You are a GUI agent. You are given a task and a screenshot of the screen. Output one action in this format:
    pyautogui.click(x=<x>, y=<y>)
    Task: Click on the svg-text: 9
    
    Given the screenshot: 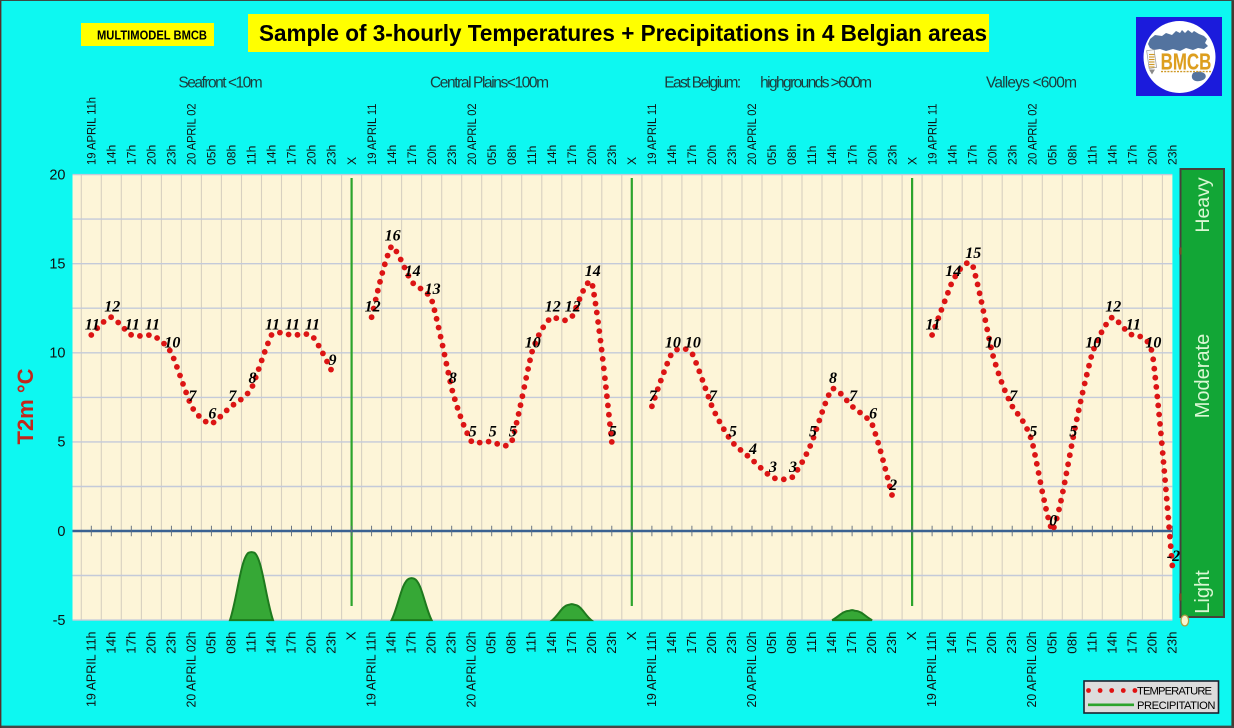 What is the action you would take?
    pyautogui.click(x=333, y=360)
    